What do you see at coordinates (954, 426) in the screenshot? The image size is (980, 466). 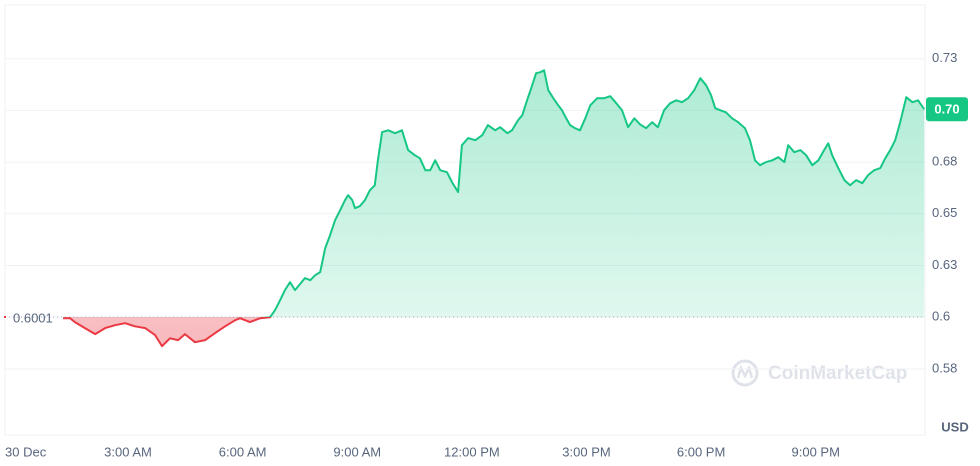 I see `currency-label: USD` at bounding box center [954, 426].